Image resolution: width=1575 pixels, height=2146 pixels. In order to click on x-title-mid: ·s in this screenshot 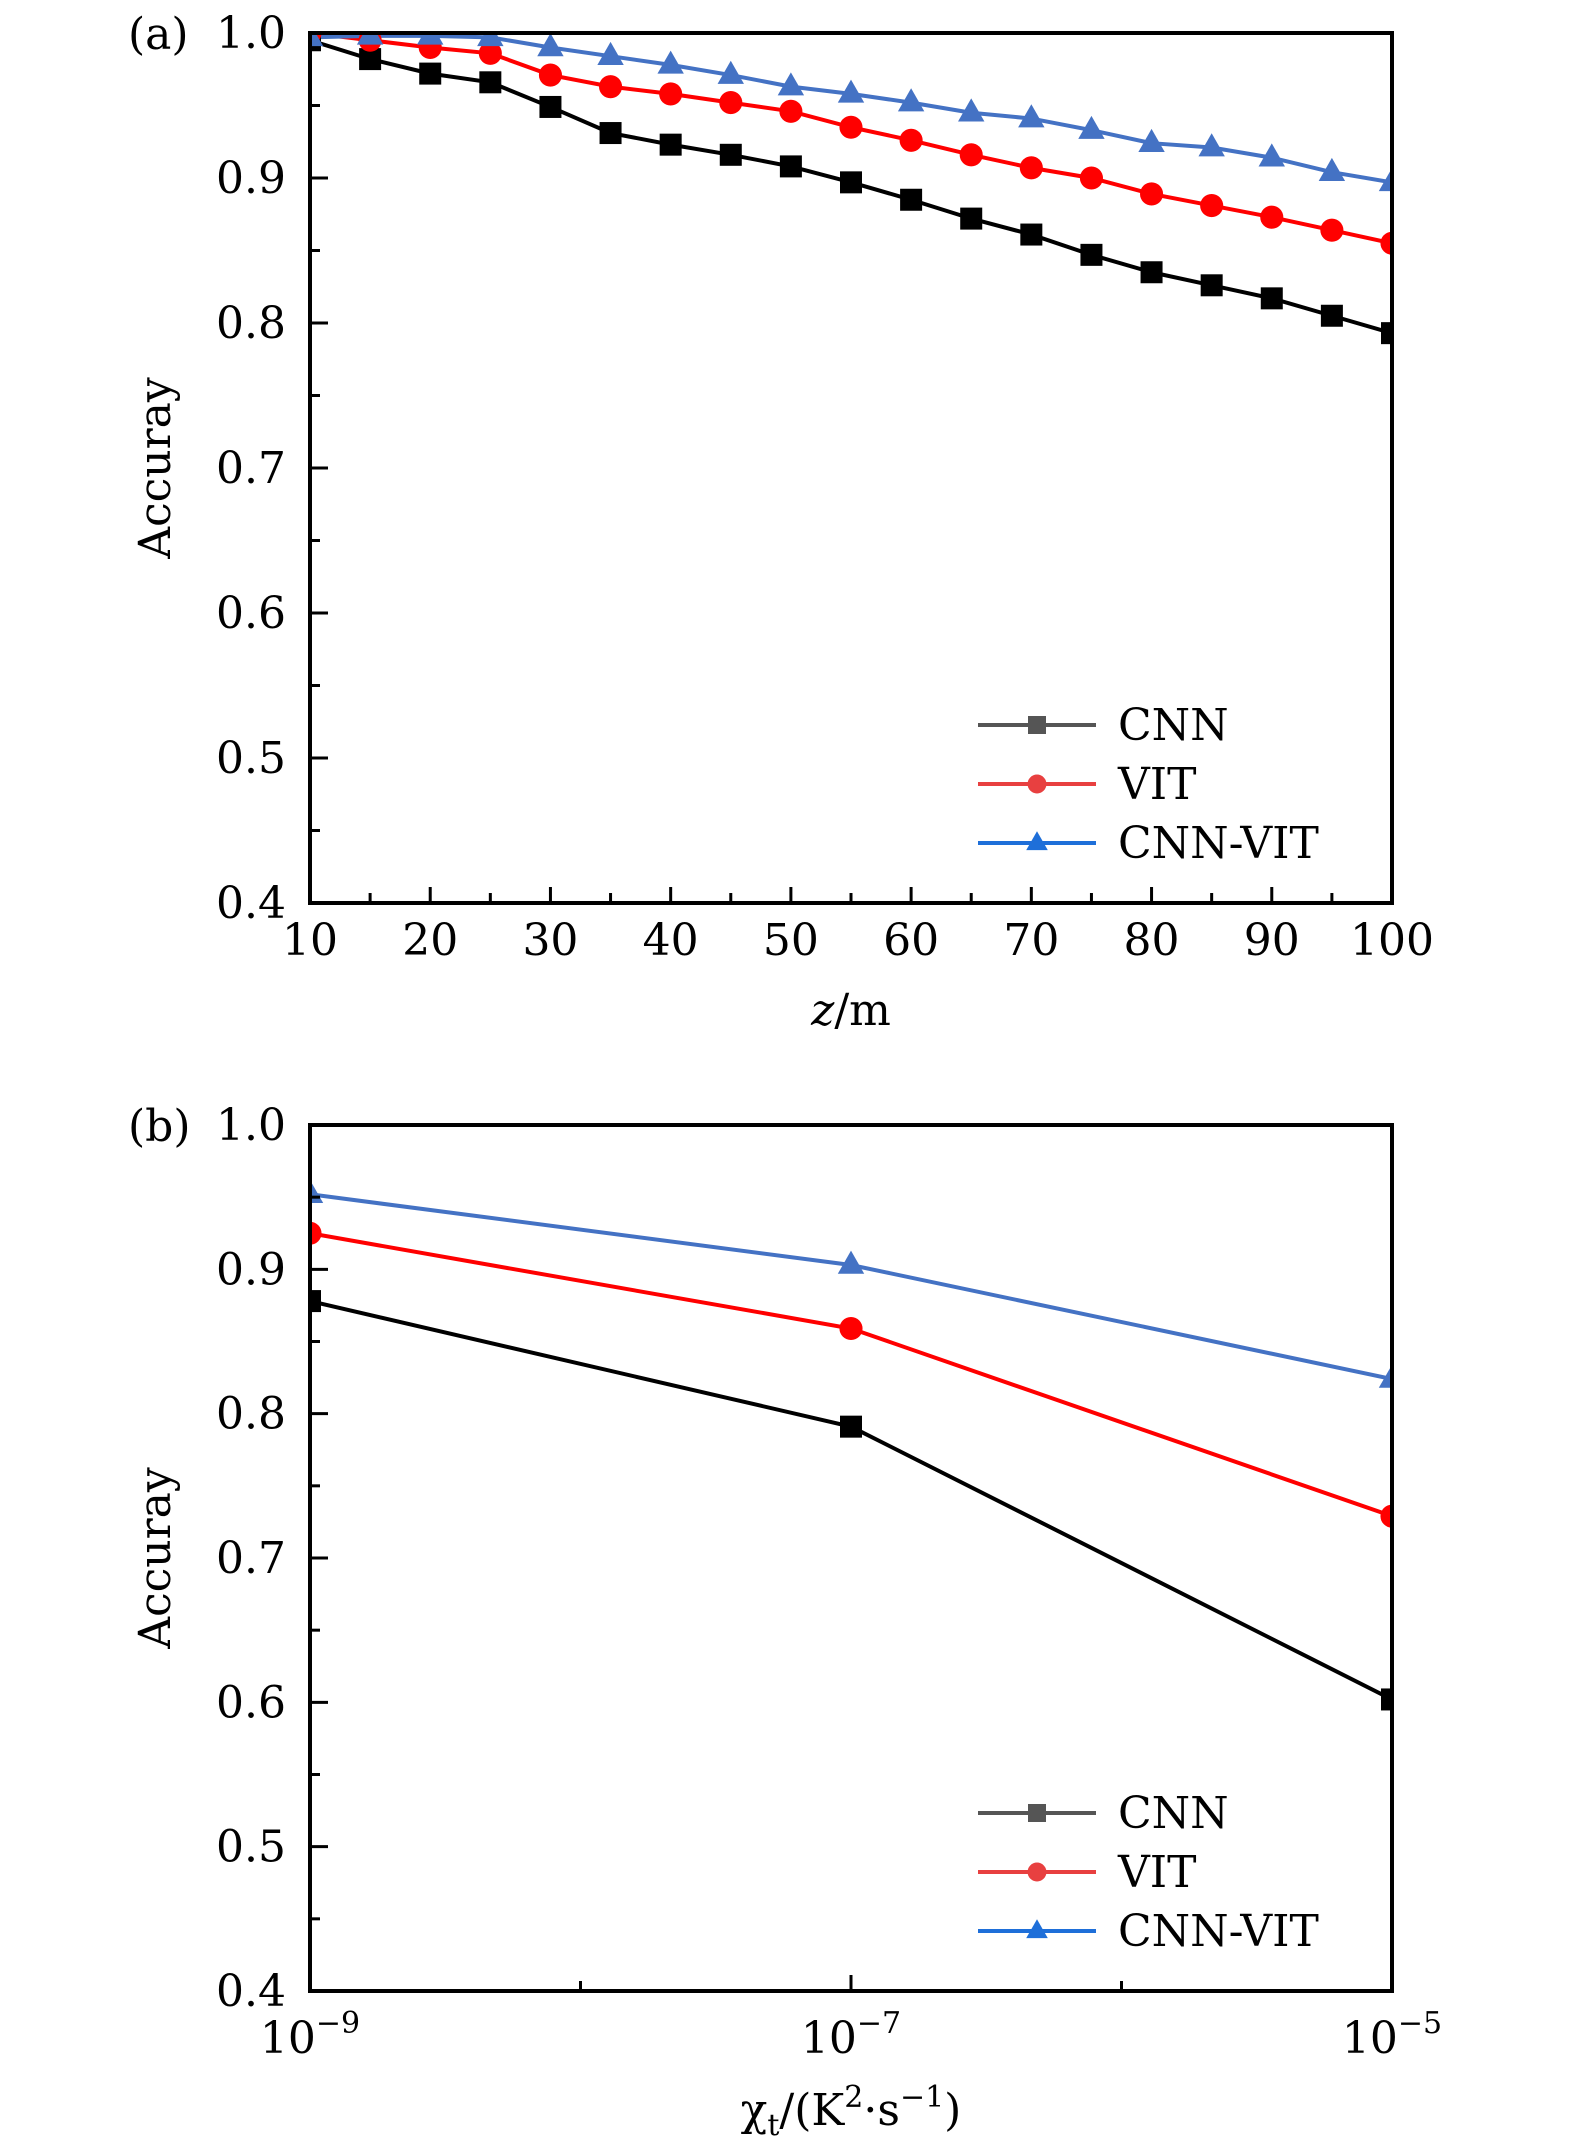, I will do `click(881, 2110)`.